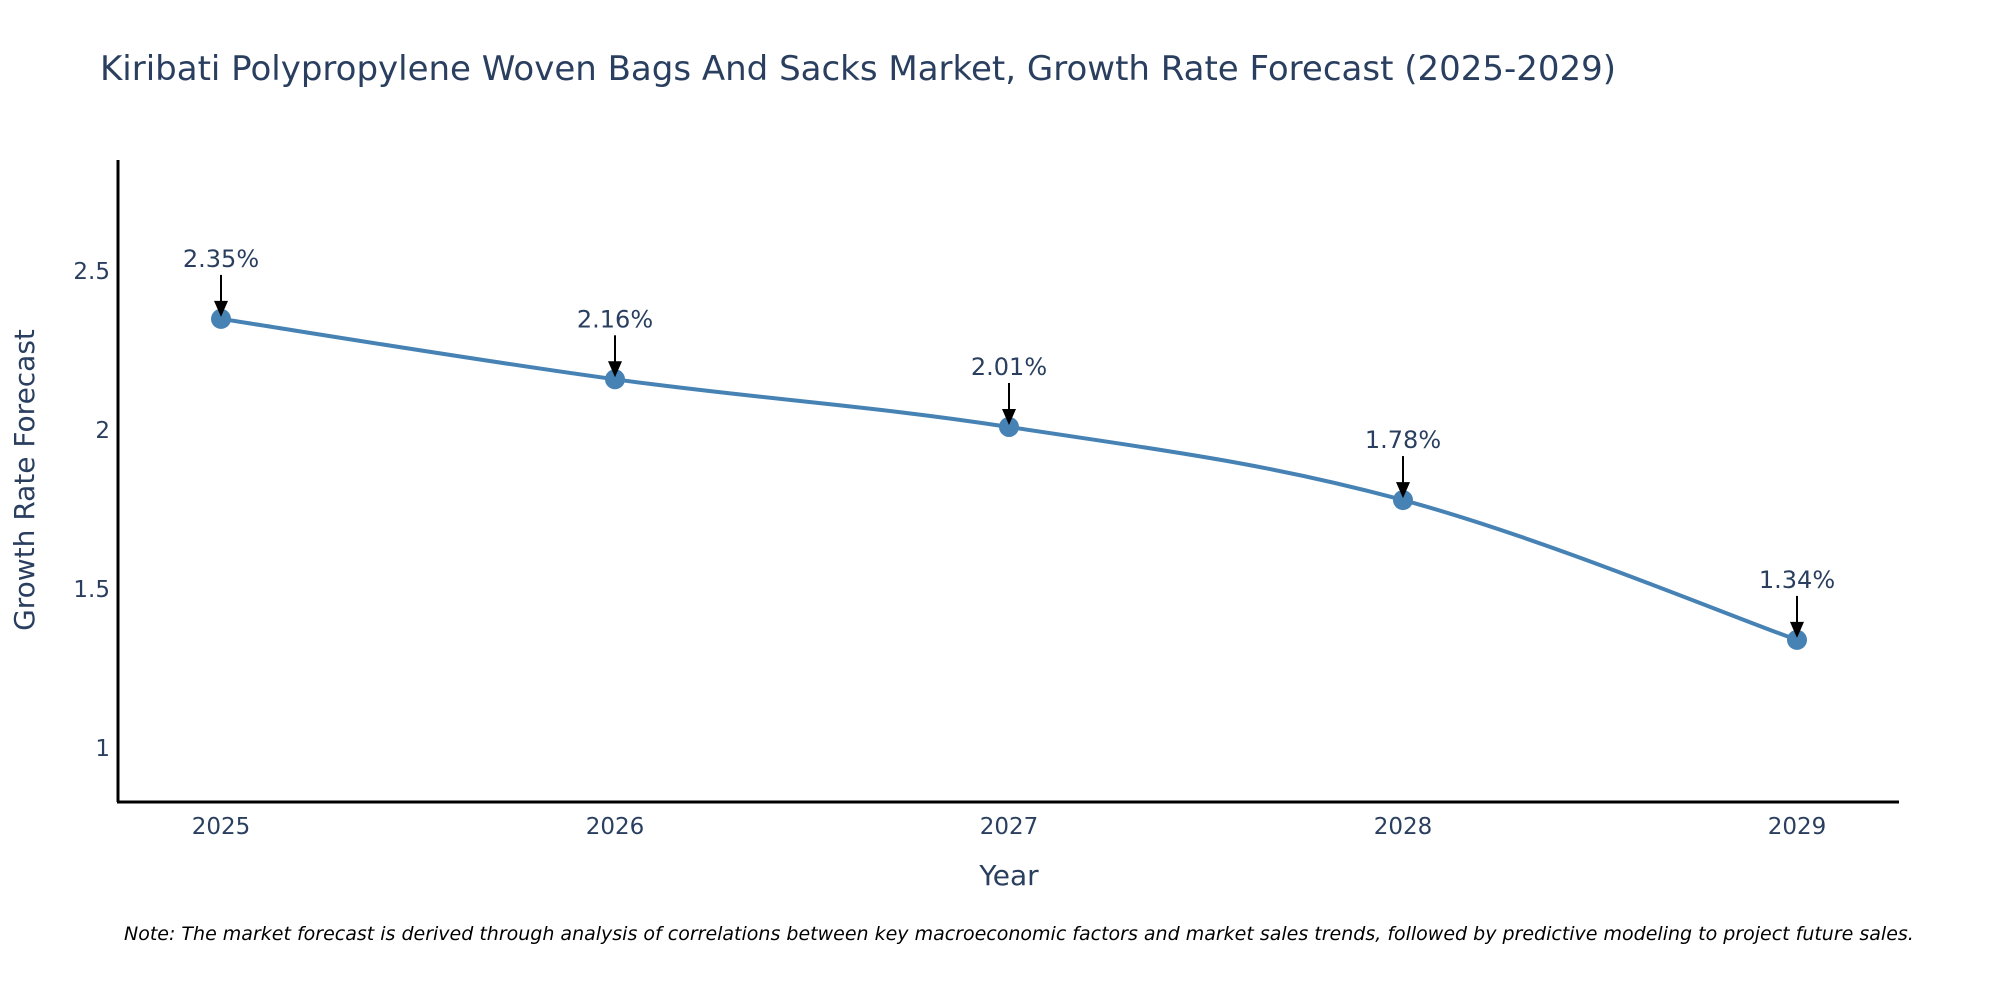 The width and height of the screenshot is (2000, 1000). I want to click on data-point-2025, so click(221, 318).